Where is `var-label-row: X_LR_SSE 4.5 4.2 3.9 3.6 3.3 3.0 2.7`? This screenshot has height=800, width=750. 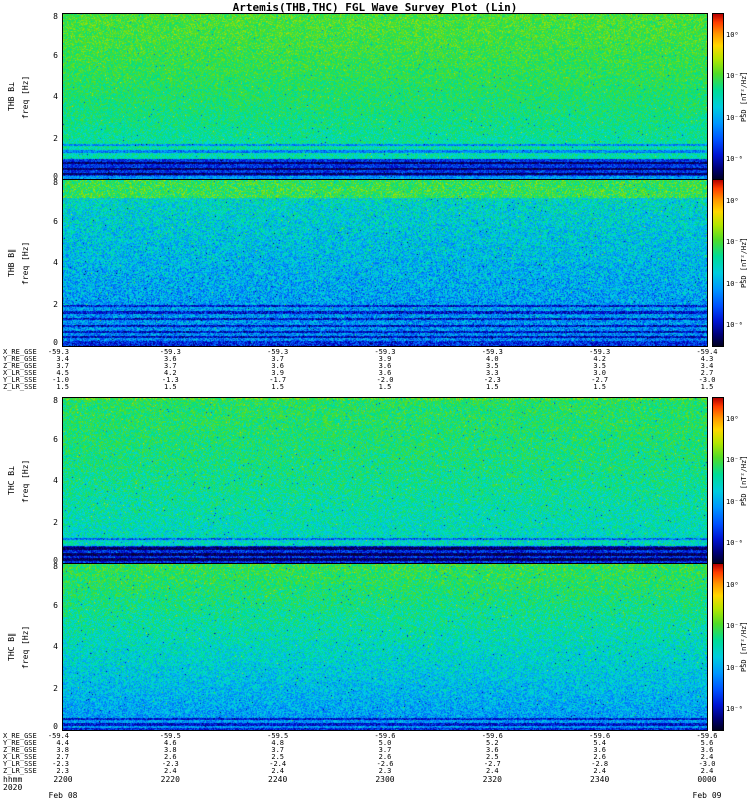 var-label-row: X_LR_SSE 4.5 4.2 3.9 3.6 3.3 3.0 2.7 is located at coordinates (375, 373).